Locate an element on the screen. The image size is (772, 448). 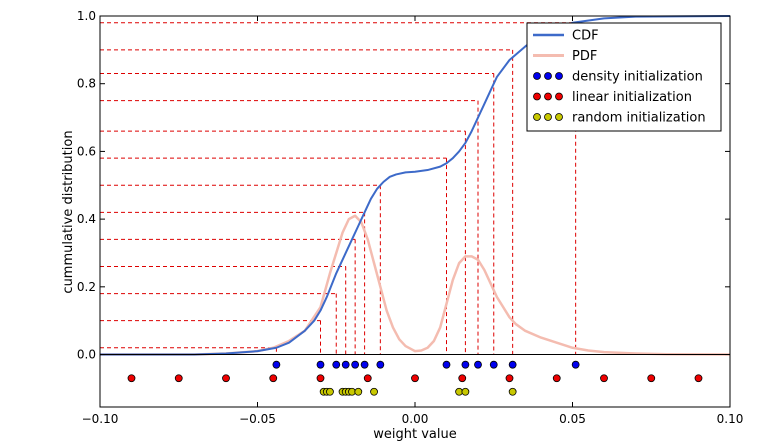
y-tick-label-5: 1.0 is located at coordinates (86, 16).